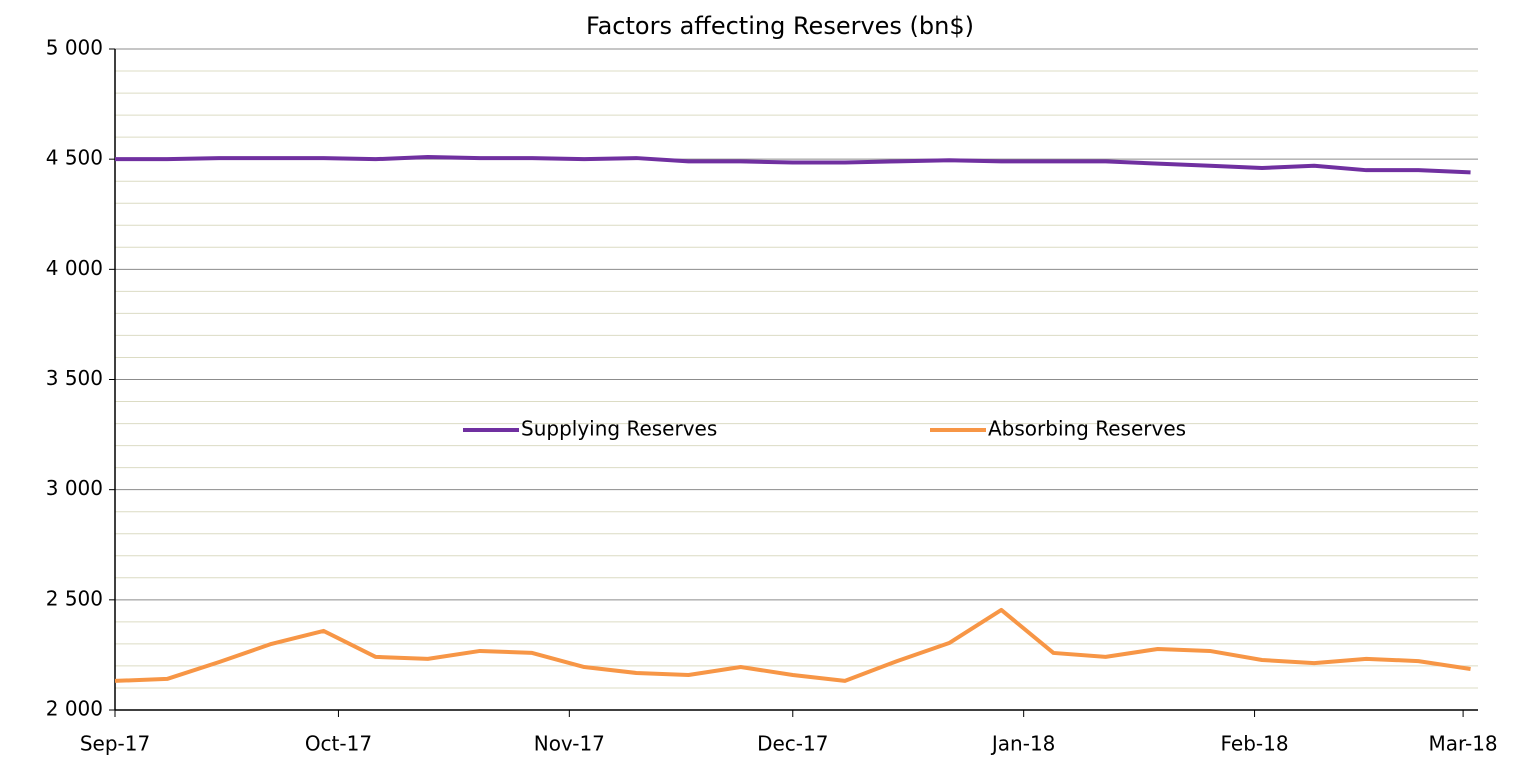 Image resolution: width=1524 pixels, height=758 pixels. What do you see at coordinates (1255, 744) in the screenshot?
I see `x-tick-label: Feb-18` at bounding box center [1255, 744].